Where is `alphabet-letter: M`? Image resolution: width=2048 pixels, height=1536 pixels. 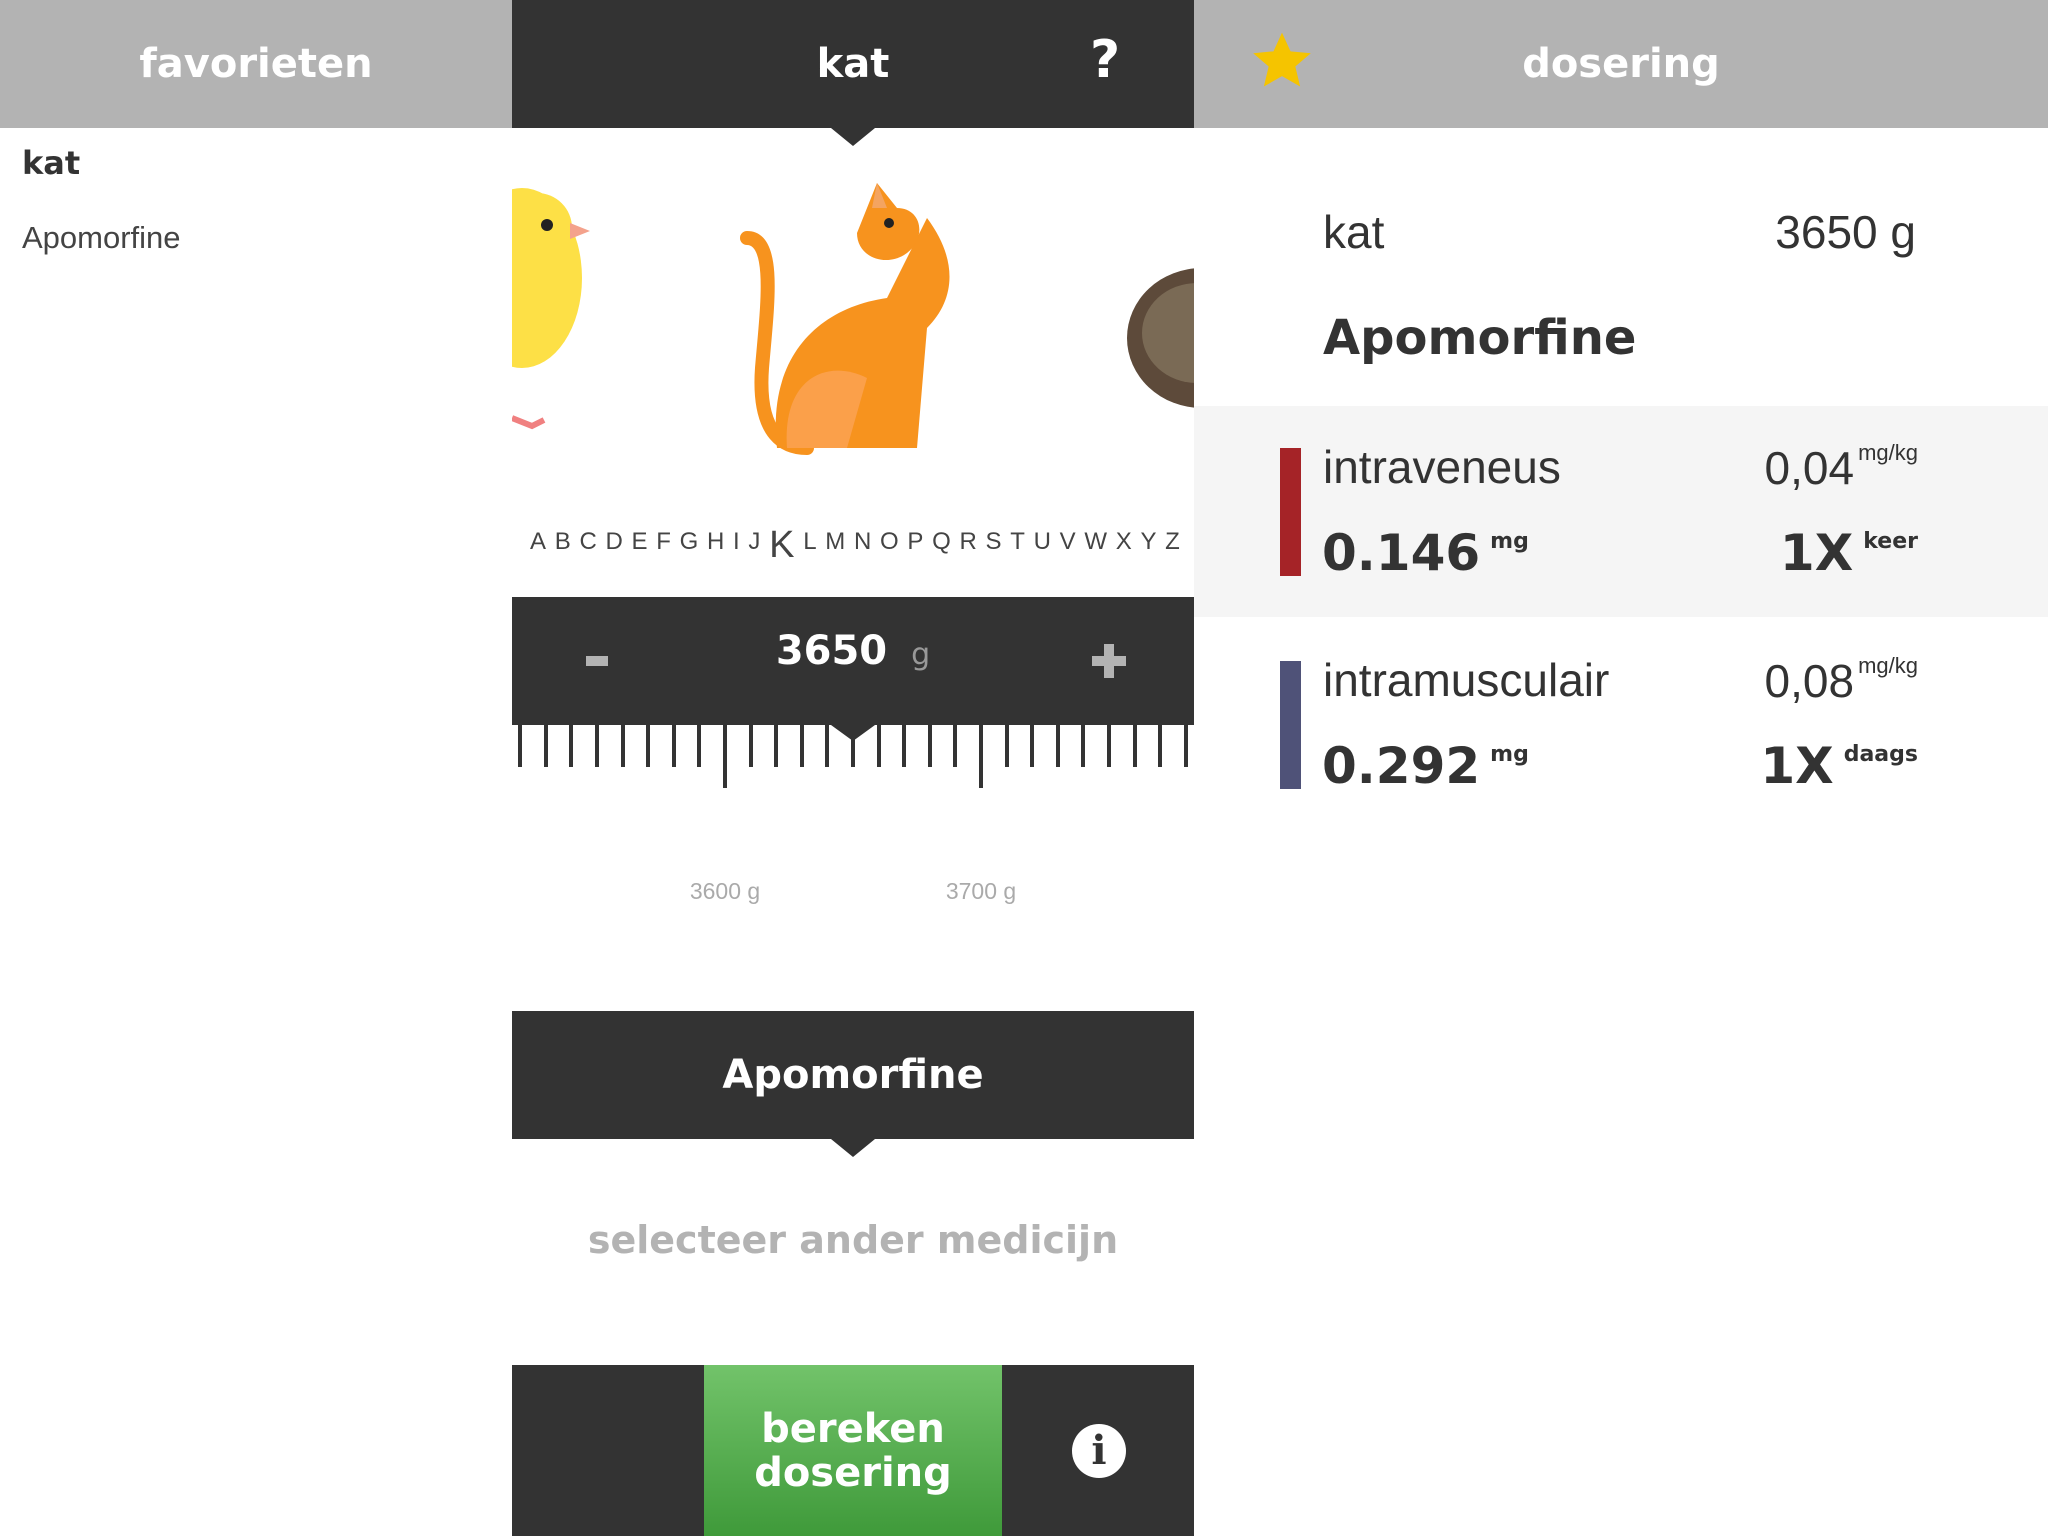 alphabet-letter: M is located at coordinates (835, 541).